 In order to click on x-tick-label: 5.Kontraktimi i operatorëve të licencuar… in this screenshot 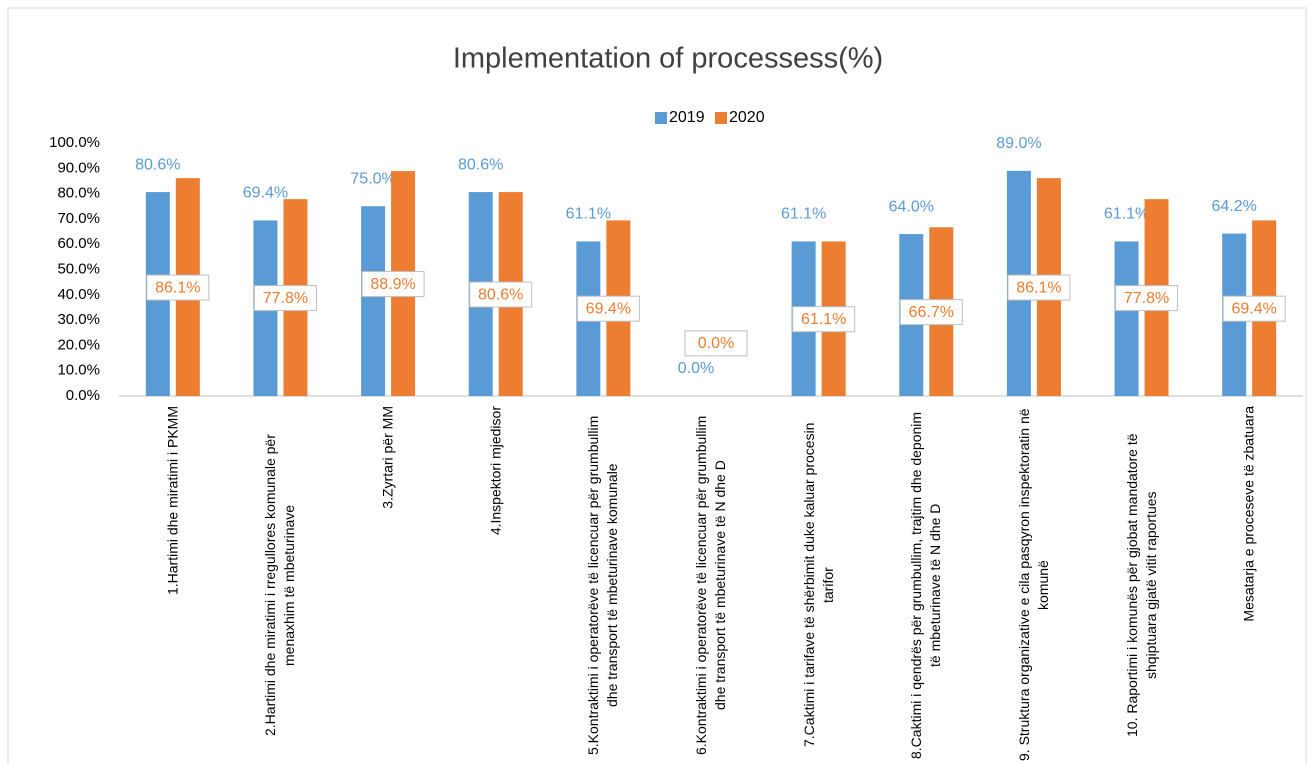, I will do `click(603, 585)`.